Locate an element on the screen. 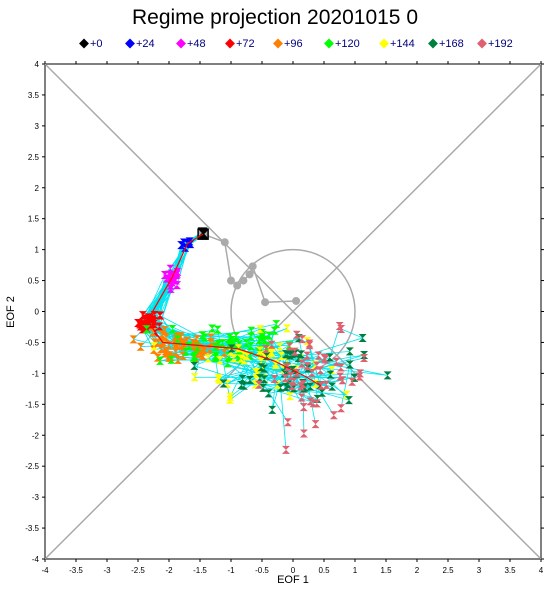 This screenshot has width=550, height=590. x-tick-label: -3 is located at coordinates (107, 570).